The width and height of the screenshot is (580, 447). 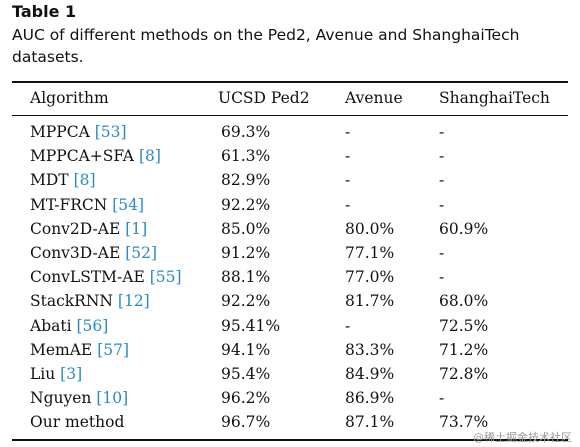 I want to click on cell-algorithm: StackRNN [12], so click(x=90, y=301).